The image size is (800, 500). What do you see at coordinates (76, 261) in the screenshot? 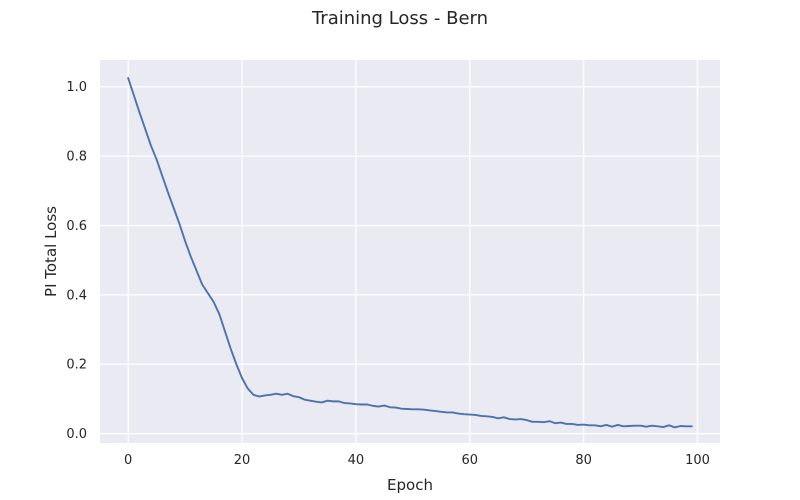
I see `y-axis-ticks: 0.0 0.2 0.4 0.6 0.8 1.0` at bounding box center [76, 261].